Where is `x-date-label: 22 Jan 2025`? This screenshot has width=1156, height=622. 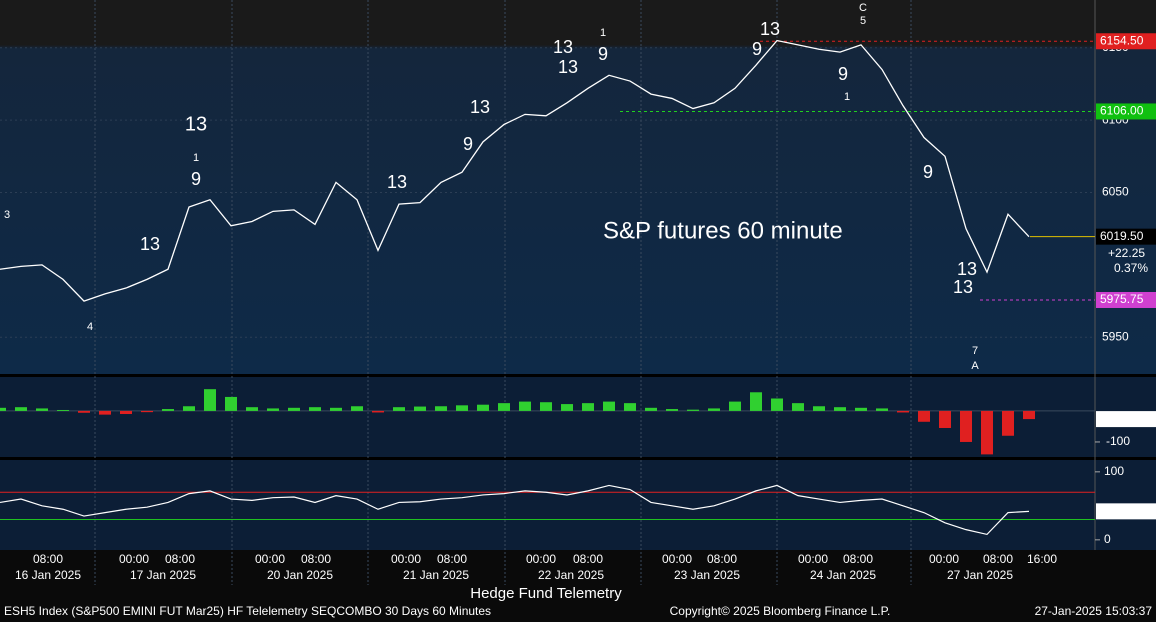
x-date-label: 22 Jan 2025 is located at coordinates (571, 575).